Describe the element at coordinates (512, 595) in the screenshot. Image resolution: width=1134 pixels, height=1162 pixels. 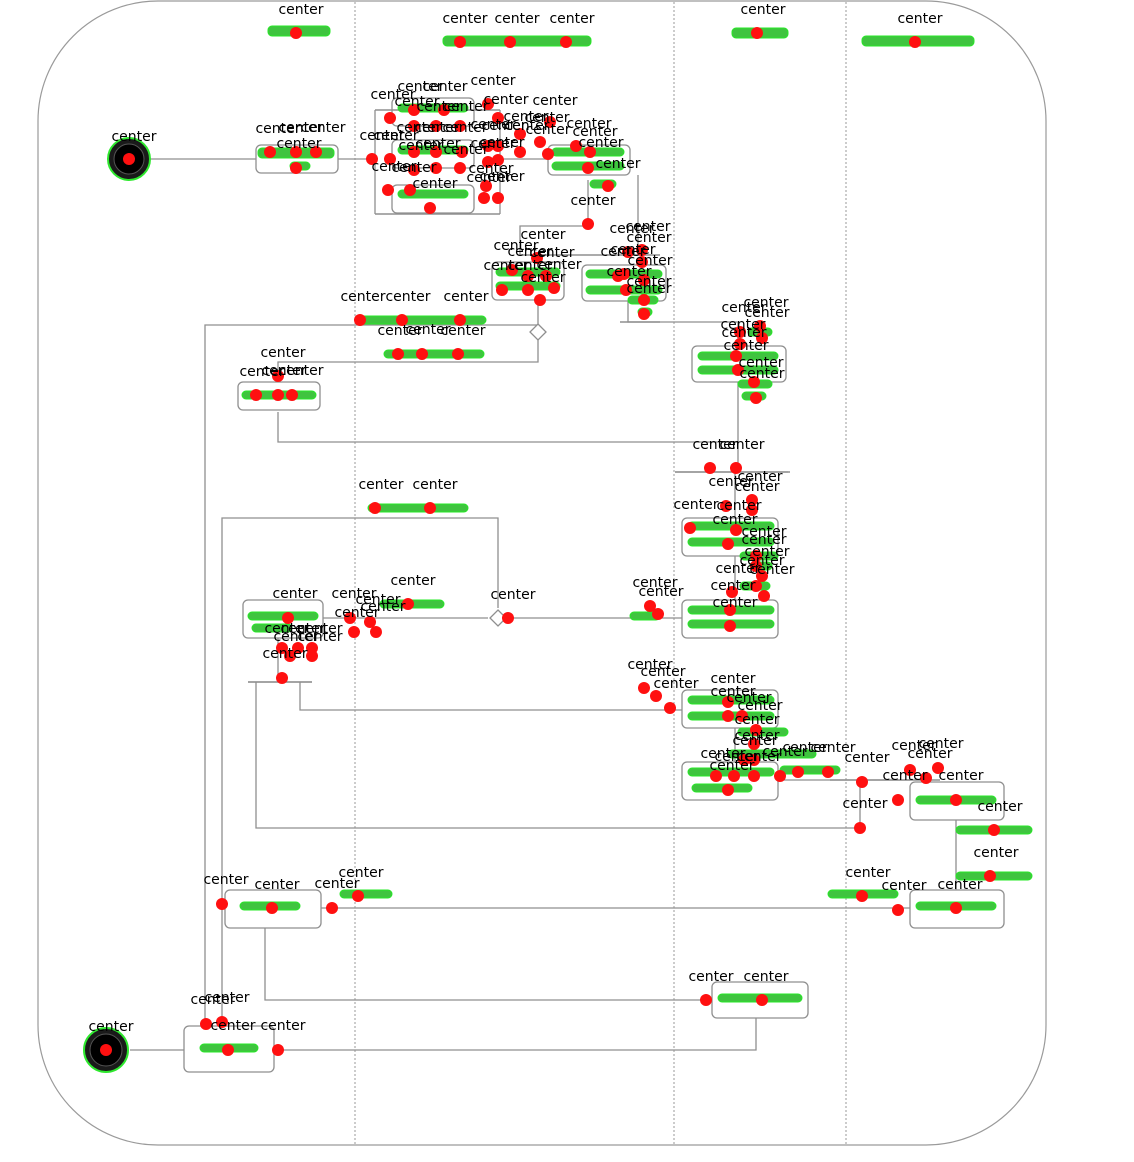
I see `center-label-104: center` at that location.